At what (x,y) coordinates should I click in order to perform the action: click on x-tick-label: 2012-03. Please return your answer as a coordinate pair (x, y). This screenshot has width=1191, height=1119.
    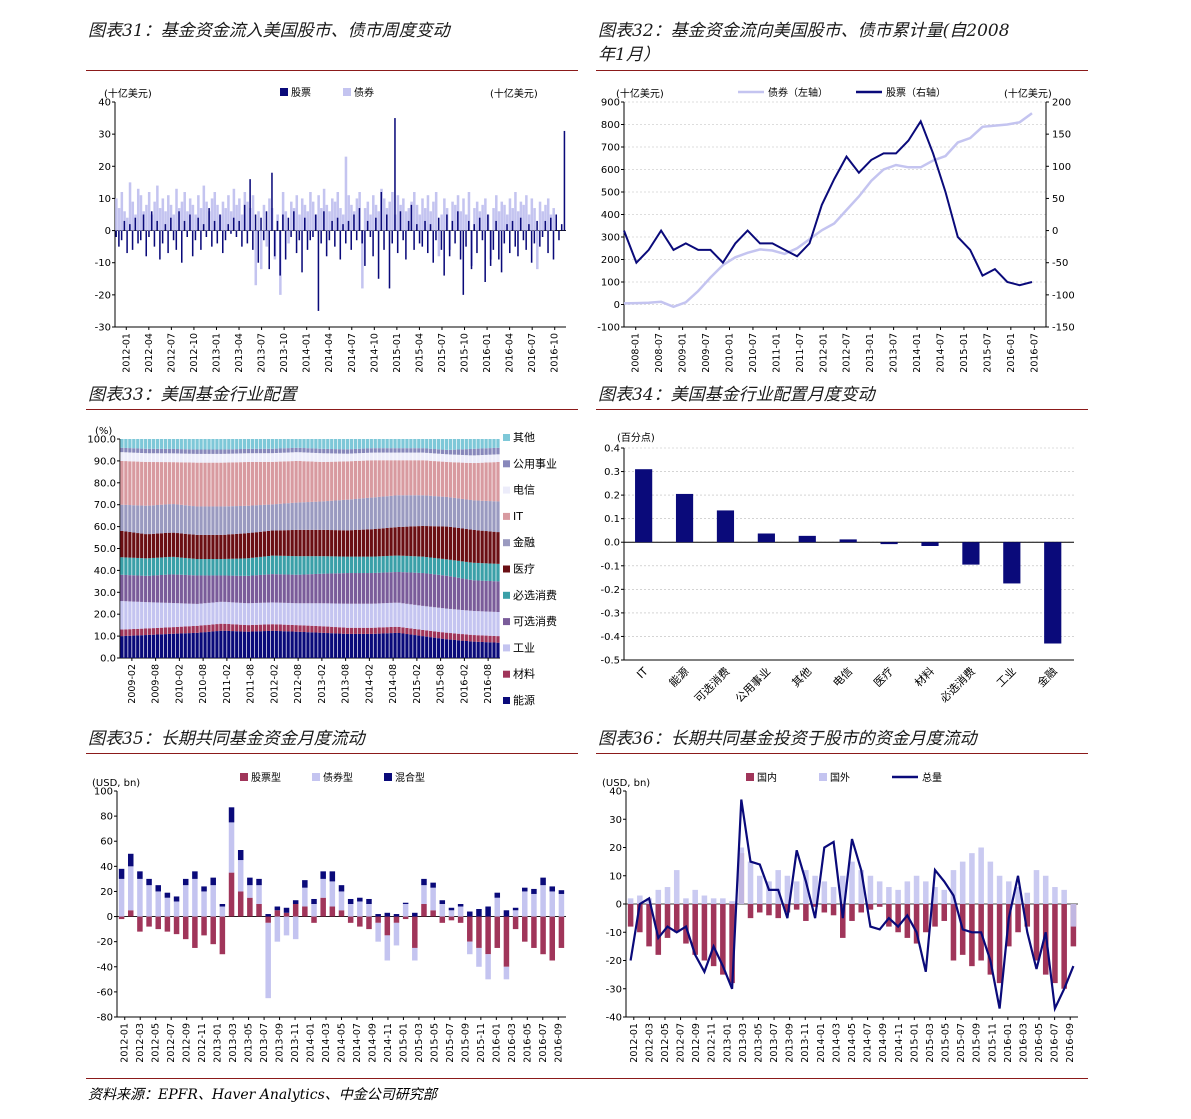
    Looking at the image, I should click on (140, 1043).